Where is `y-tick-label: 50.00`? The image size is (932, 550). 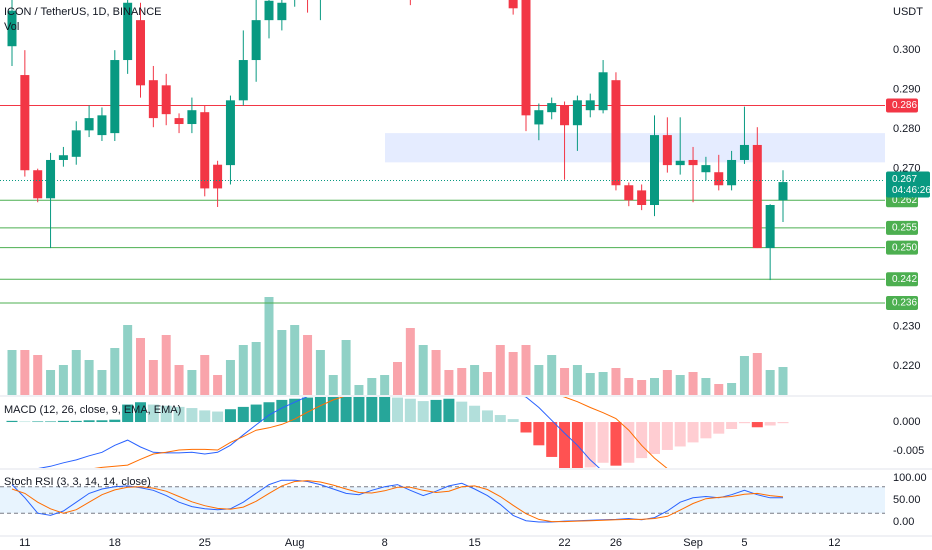 y-tick-label: 50.00 is located at coordinates (907, 500).